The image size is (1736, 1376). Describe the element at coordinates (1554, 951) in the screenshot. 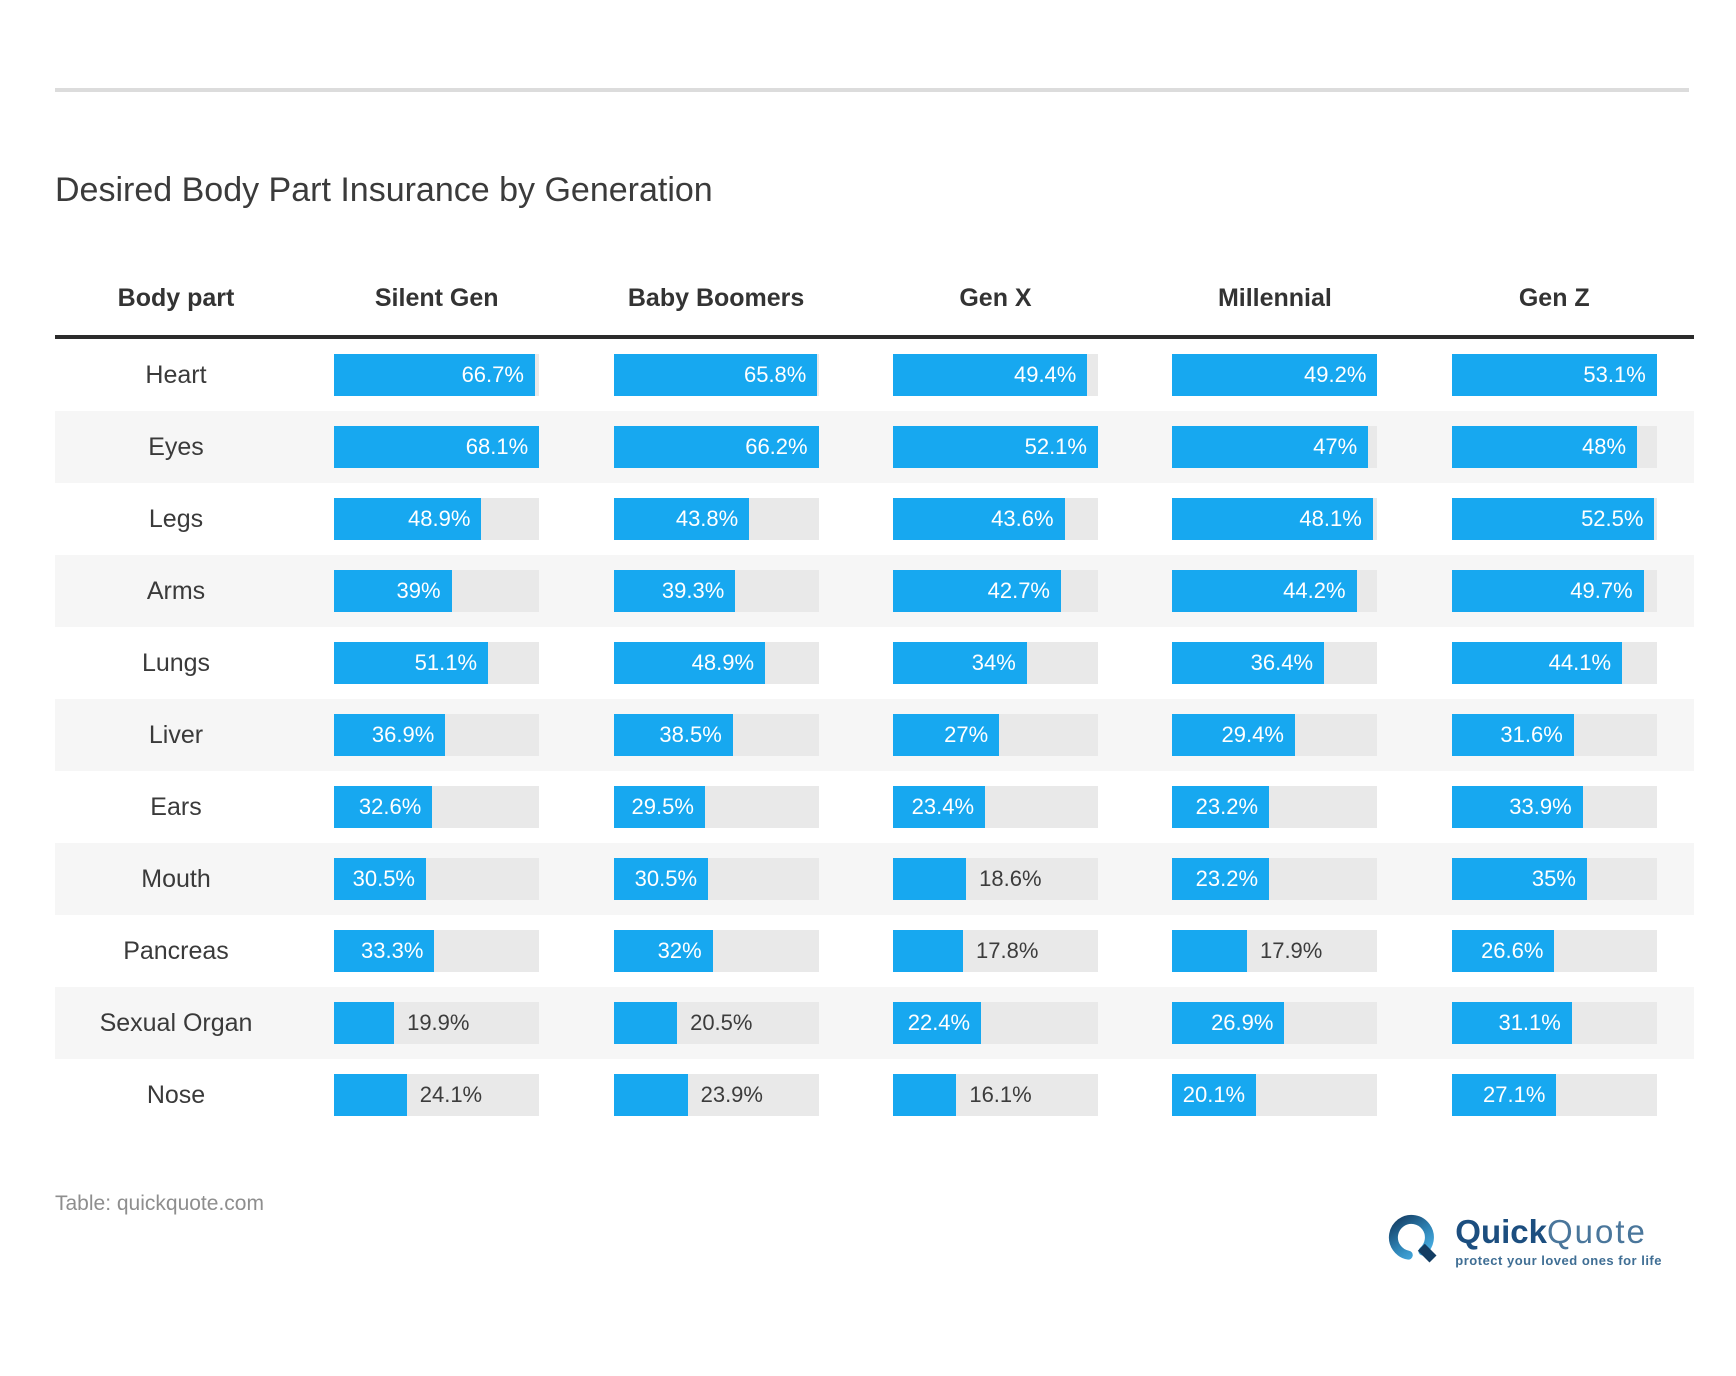

I see `bar-cell: 26.6%` at that location.